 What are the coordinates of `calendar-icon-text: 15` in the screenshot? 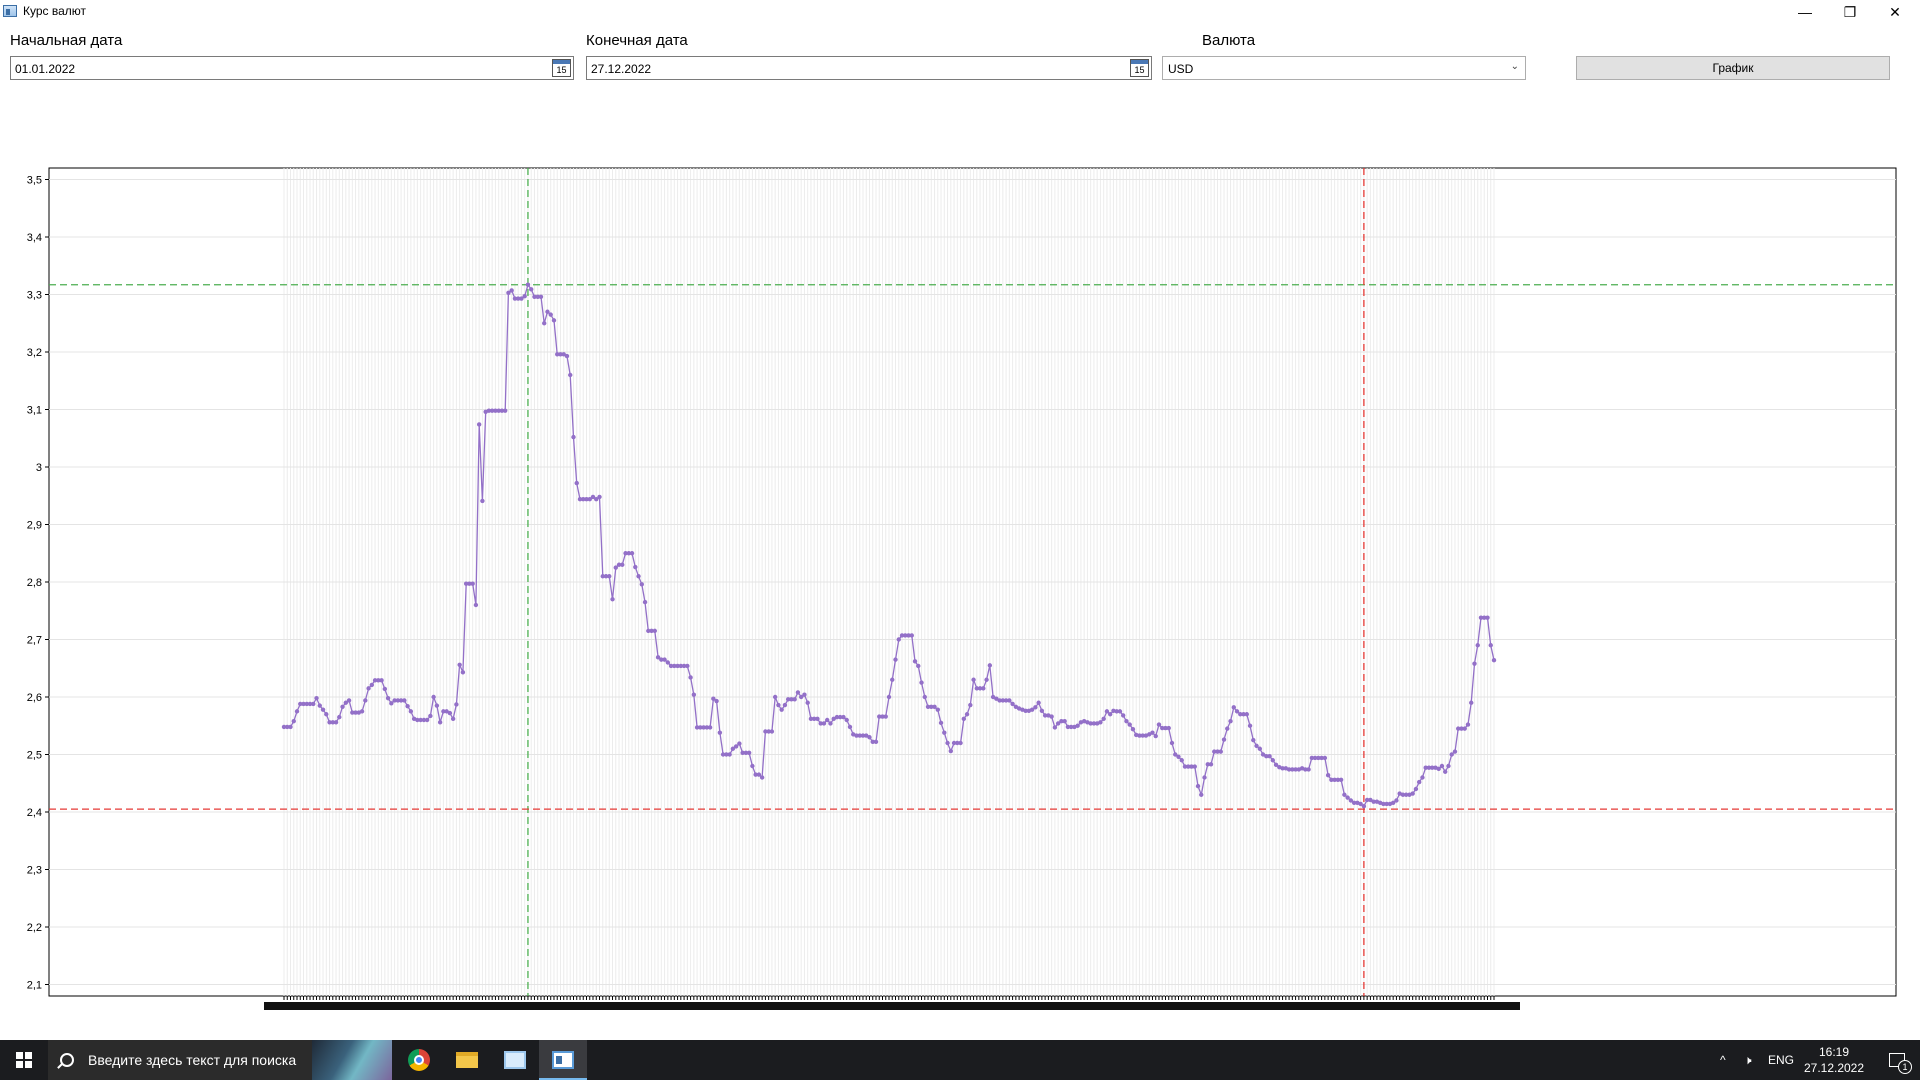 It's located at (1139, 70).